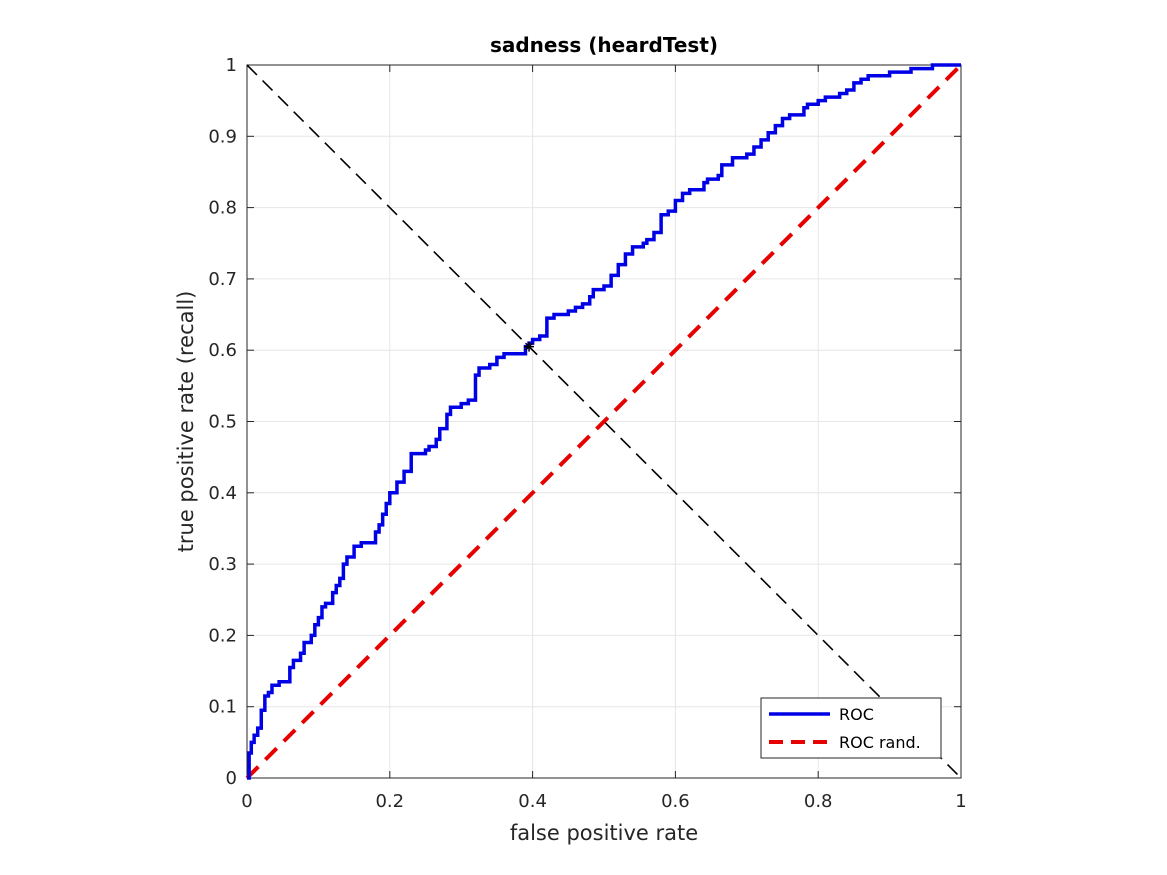  I want to click on y-tick-label: 0.9, so click(222, 136).